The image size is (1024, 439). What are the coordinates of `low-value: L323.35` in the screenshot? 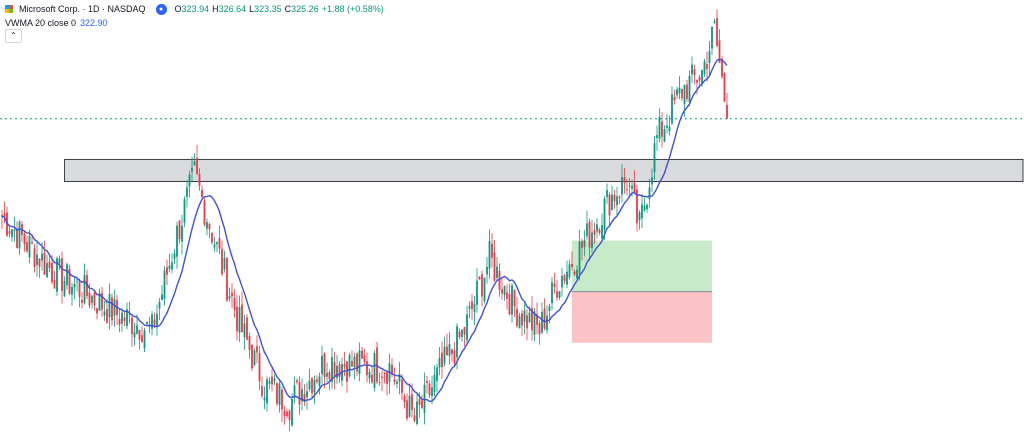 It's located at (265, 9).